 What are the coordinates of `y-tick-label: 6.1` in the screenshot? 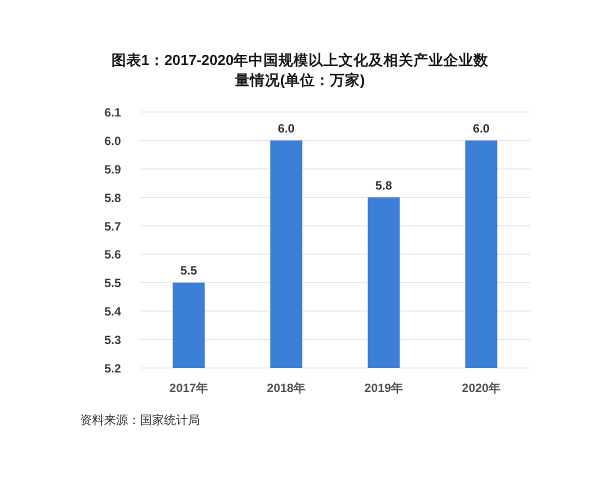 It's located at (113, 113).